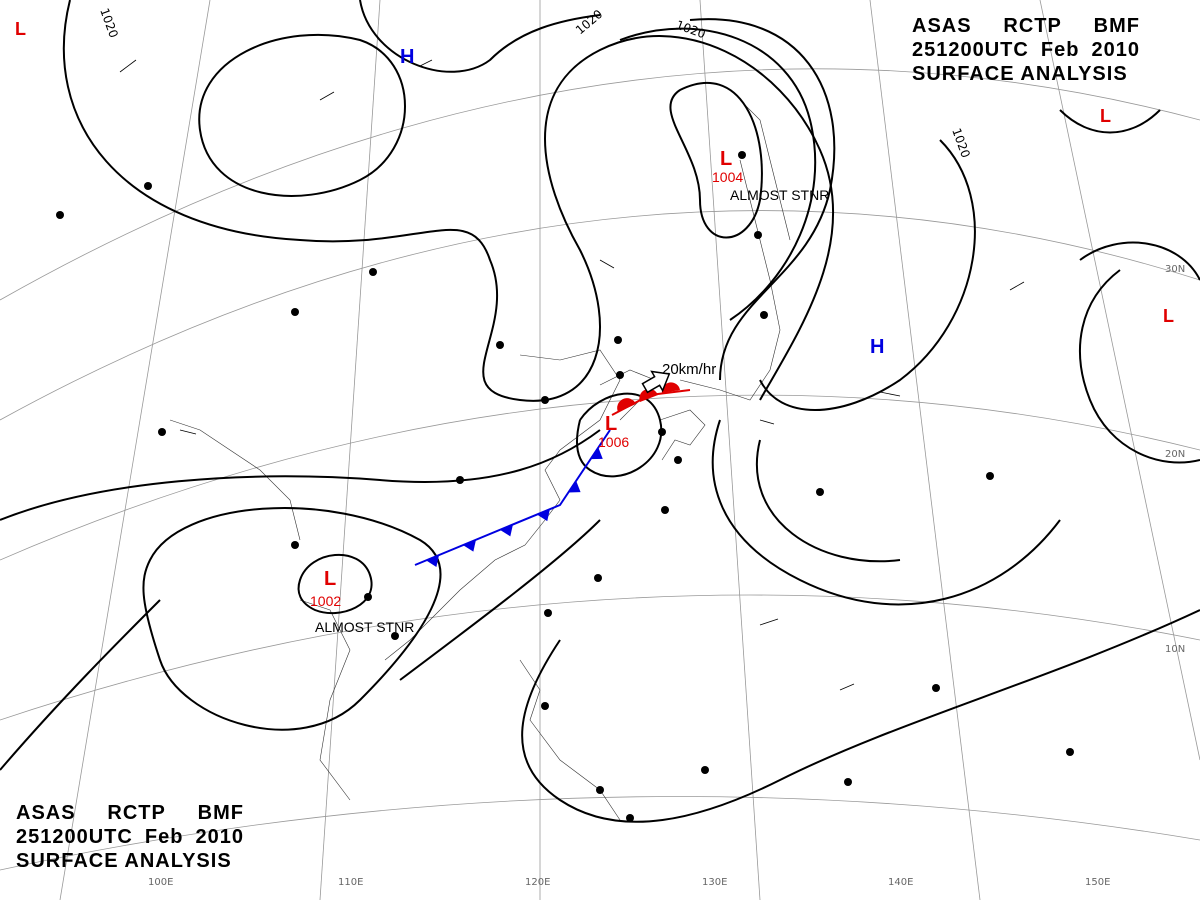  I want to click on longitude-label: 140E, so click(900, 882).